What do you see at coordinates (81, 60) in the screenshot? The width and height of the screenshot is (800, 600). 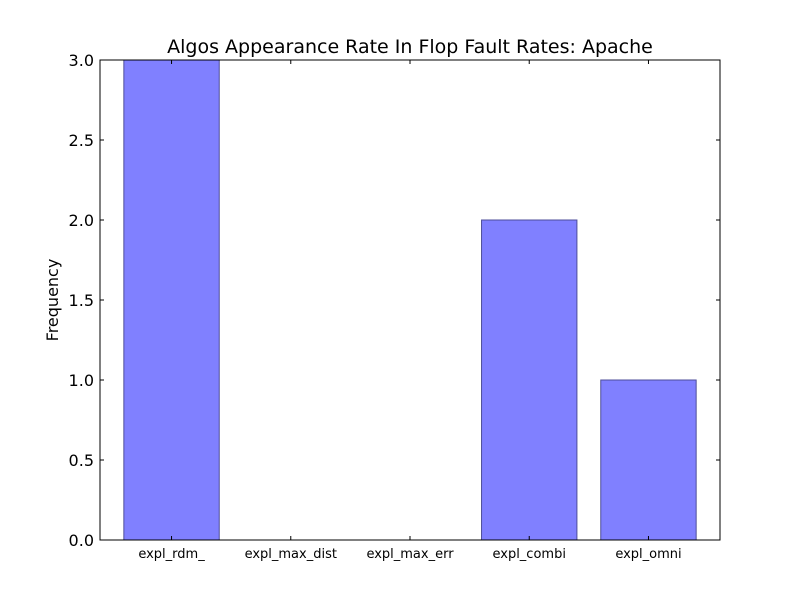 I see `y-tick-label: 3.0` at bounding box center [81, 60].